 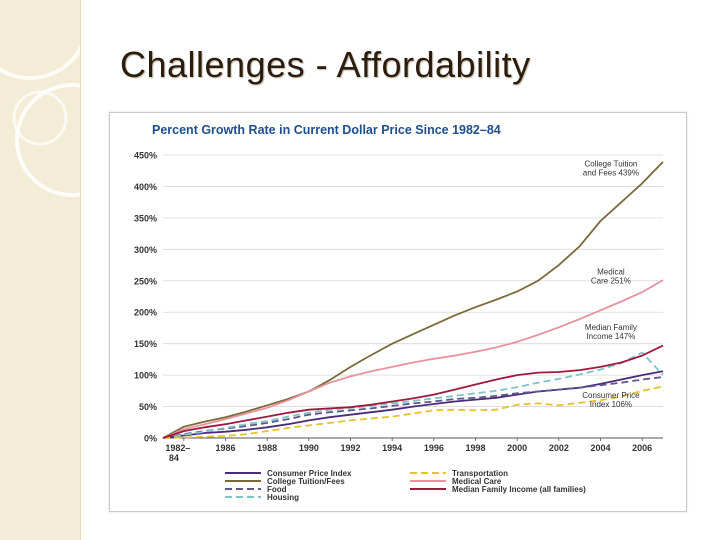 What do you see at coordinates (145, 218) in the screenshot?
I see `y-tick-label: 350%` at bounding box center [145, 218].